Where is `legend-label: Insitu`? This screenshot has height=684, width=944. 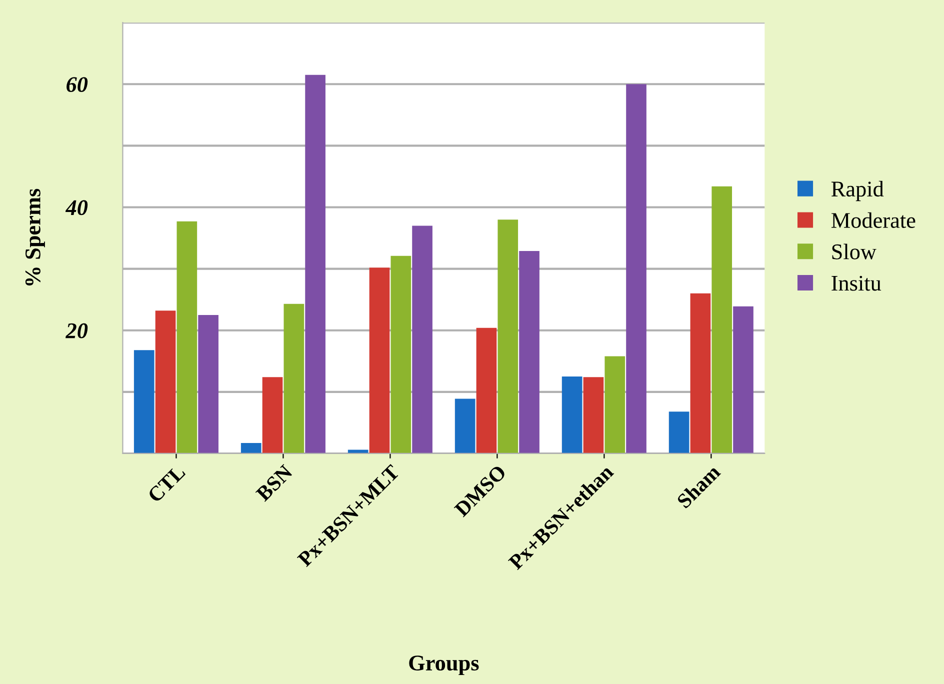 legend-label: Insitu is located at coordinates (857, 283).